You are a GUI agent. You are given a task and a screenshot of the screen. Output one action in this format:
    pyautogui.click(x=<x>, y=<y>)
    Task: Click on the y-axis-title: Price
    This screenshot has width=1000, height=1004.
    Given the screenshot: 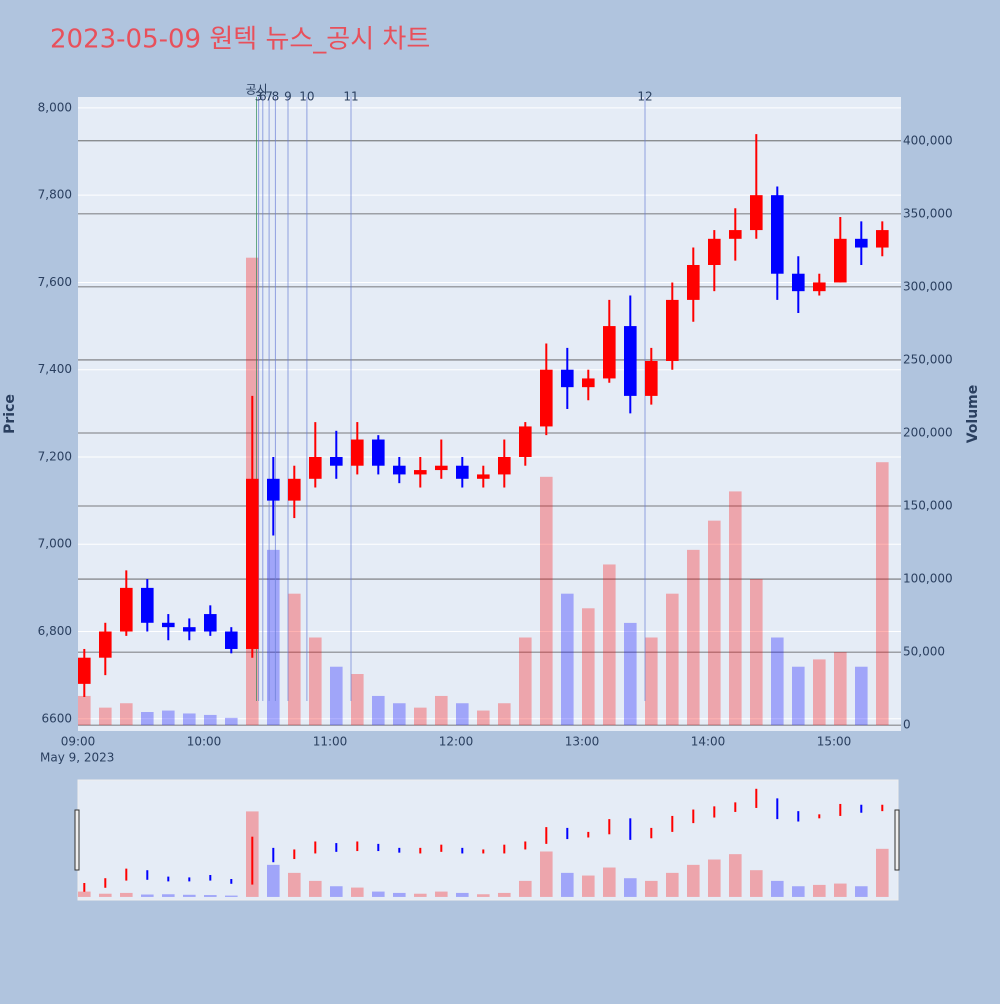 What is the action you would take?
    pyautogui.click(x=10, y=414)
    